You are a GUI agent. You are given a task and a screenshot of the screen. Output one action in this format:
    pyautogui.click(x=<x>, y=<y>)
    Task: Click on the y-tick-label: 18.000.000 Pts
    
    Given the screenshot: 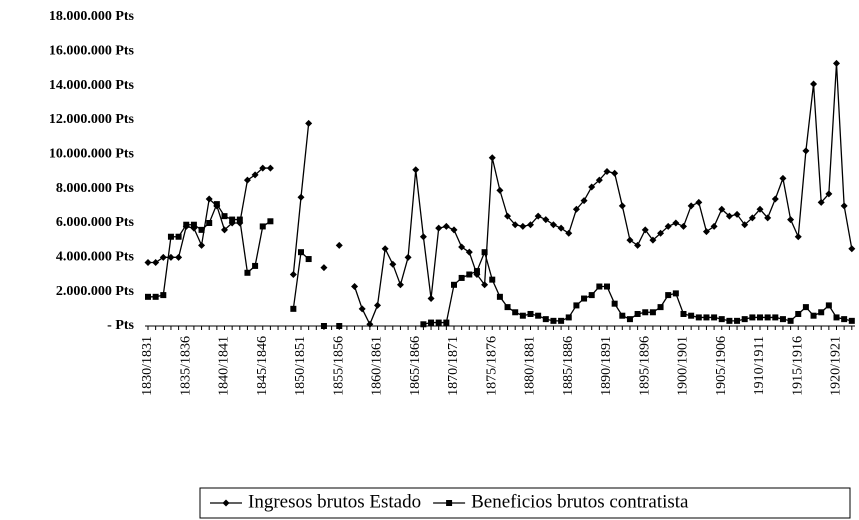 What is the action you would take?
    pyautogui.click(x=92, y=16)
    